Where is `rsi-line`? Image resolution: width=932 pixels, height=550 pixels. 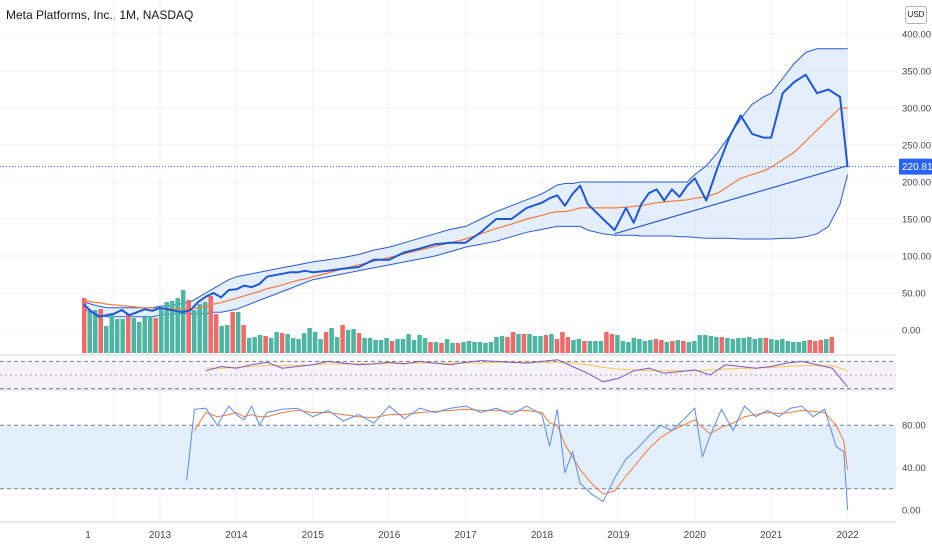 rsi-line is located at coordinates (526, 373).